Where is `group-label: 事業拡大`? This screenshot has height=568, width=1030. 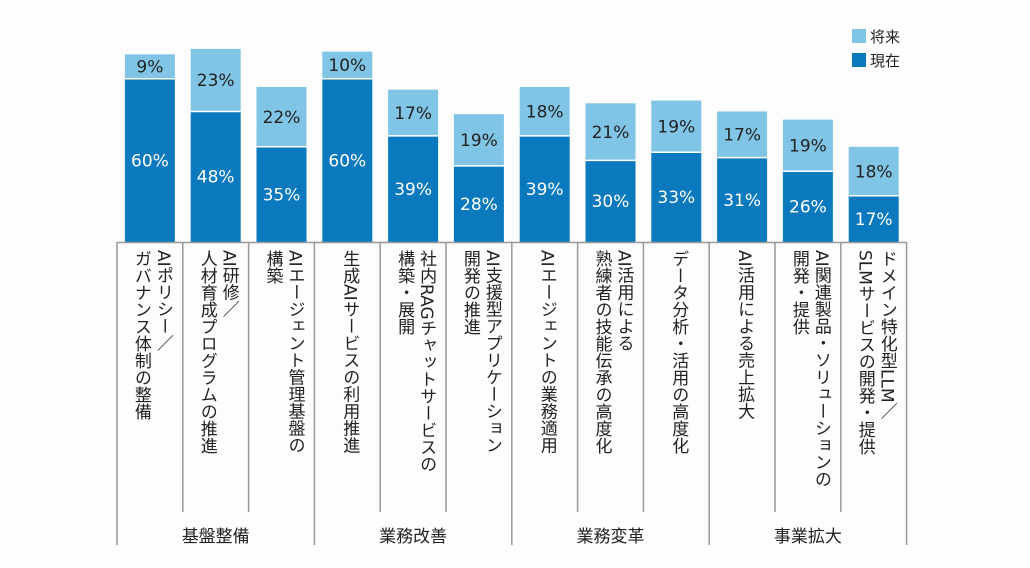
group-label: 事業拡大 is located at coordinates (807, 537).